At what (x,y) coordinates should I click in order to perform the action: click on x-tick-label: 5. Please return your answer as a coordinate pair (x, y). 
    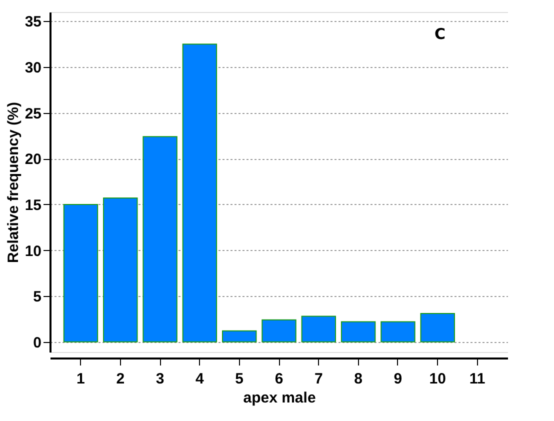
    Looking at the image, I should click on (239, 379).